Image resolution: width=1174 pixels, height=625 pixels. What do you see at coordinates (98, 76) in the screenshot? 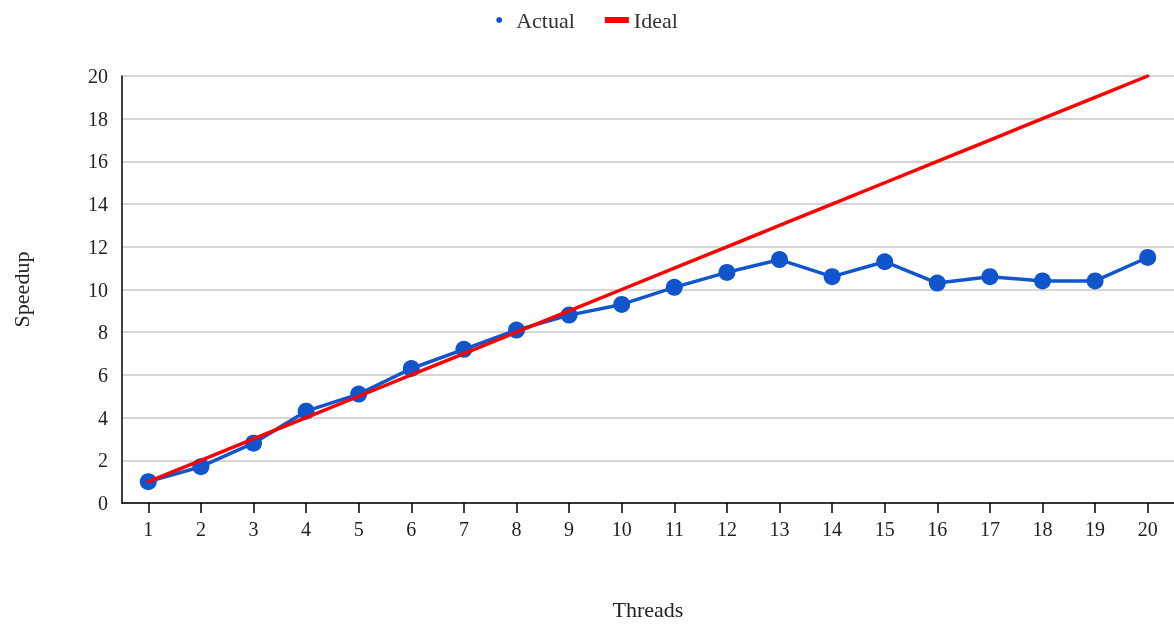
I see `y-tick-label: 20` at bounding box center [98, 76].